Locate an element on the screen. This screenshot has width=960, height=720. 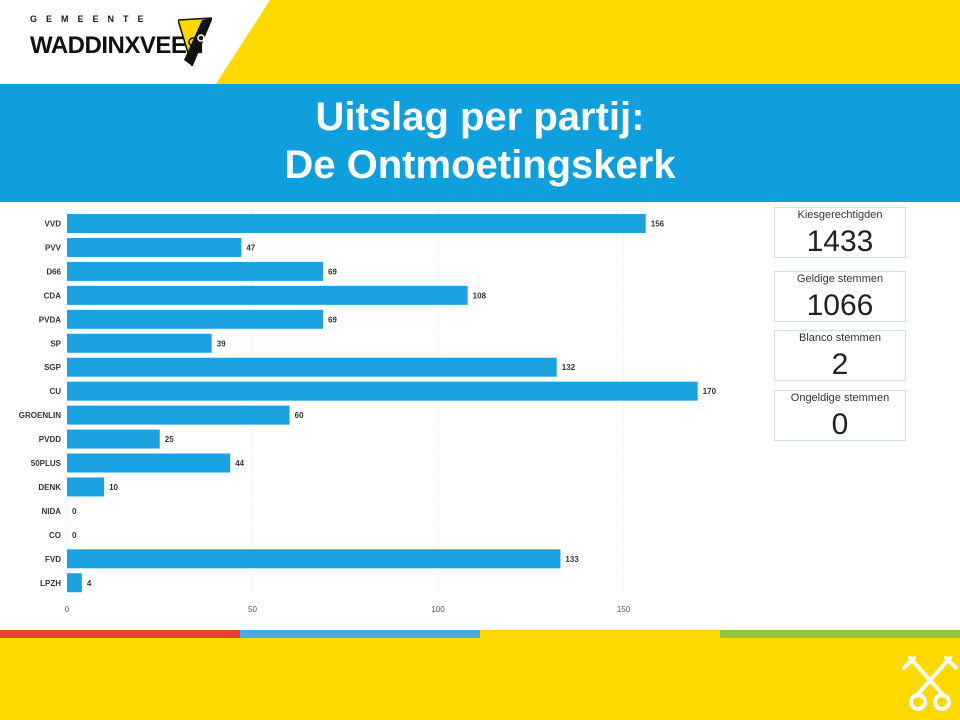
x-tick-label: 0 is located at coordinates (67, 609).